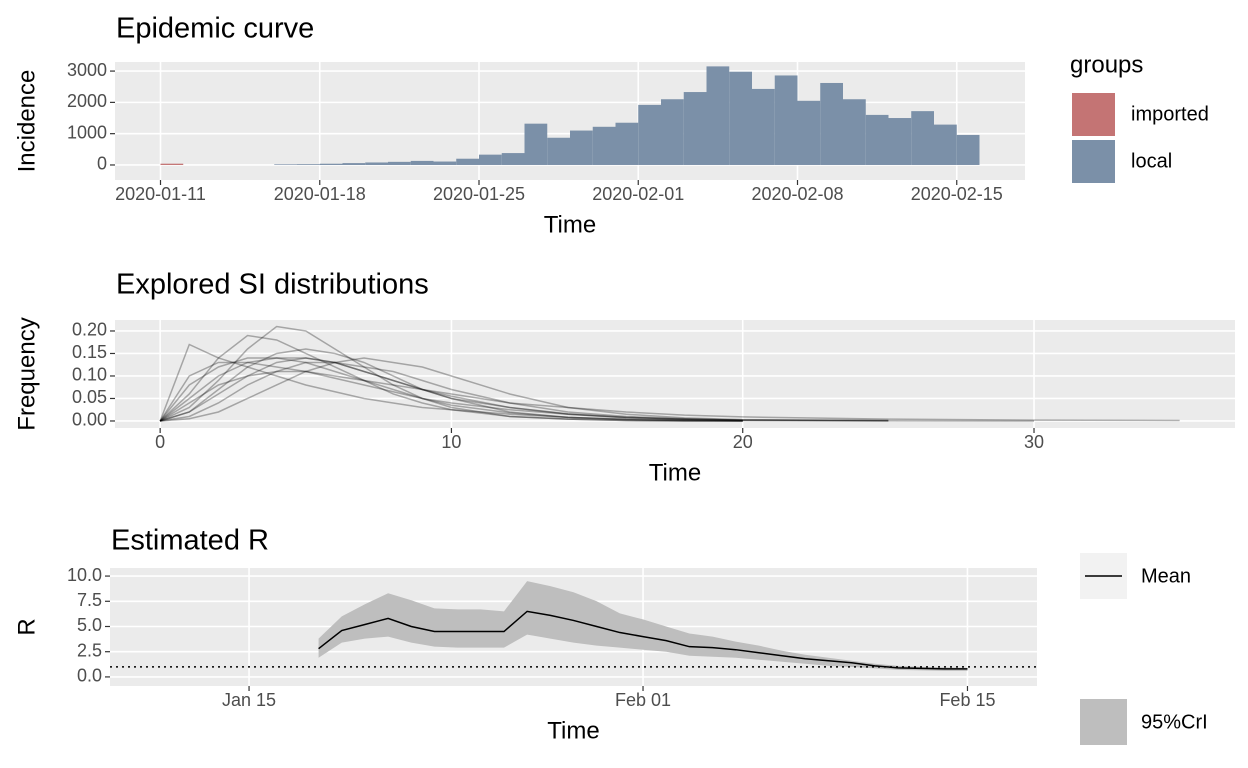 Image resolution: width=1248 pixels, height=768 pixels. Describe the element at coordinates (87, 132) in the screenshot. I see `y-tick-label: 1000` at that location.